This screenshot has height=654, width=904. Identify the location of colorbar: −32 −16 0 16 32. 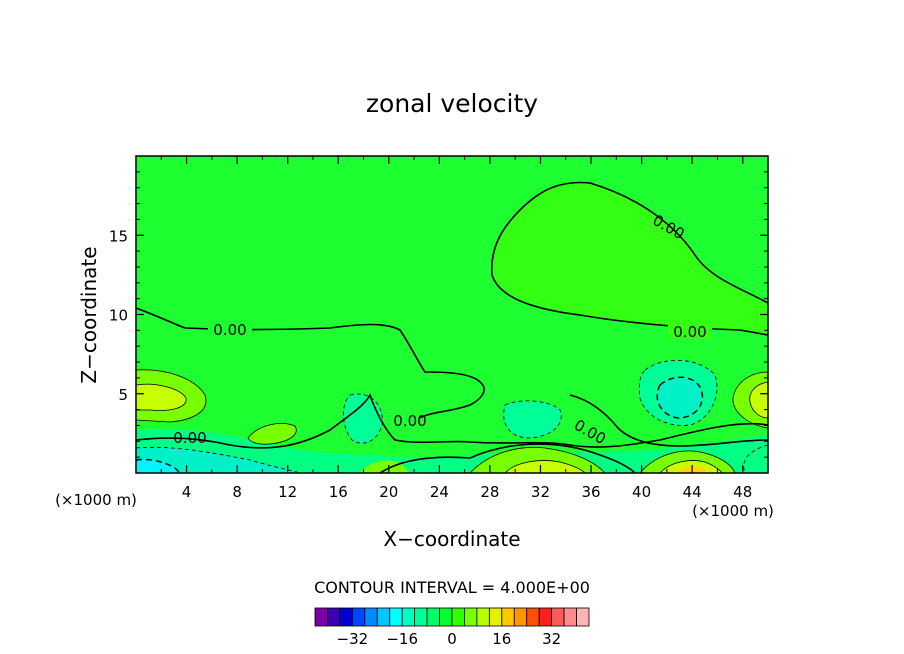
(452, 627).